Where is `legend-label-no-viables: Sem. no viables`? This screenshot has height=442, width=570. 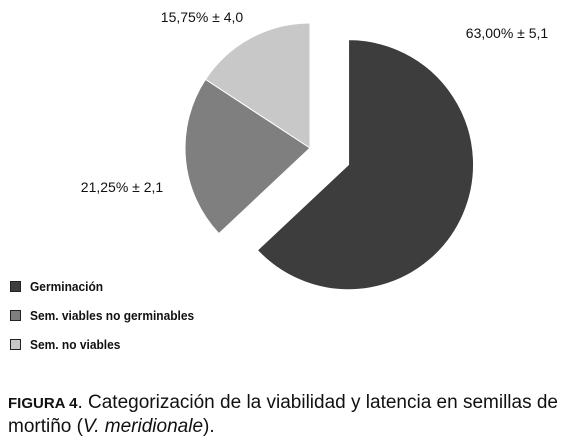 legend-label-no-viables: Sem. no viables is located at coordinates (75, 344).